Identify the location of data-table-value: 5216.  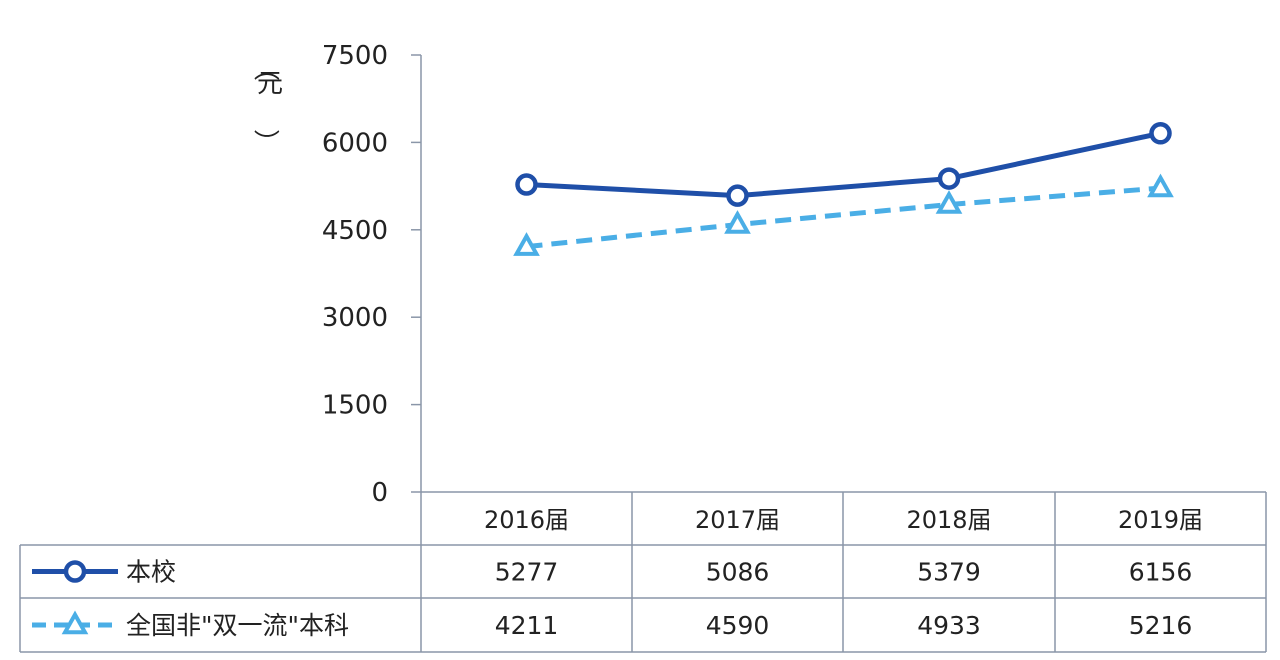
(1161, 625).